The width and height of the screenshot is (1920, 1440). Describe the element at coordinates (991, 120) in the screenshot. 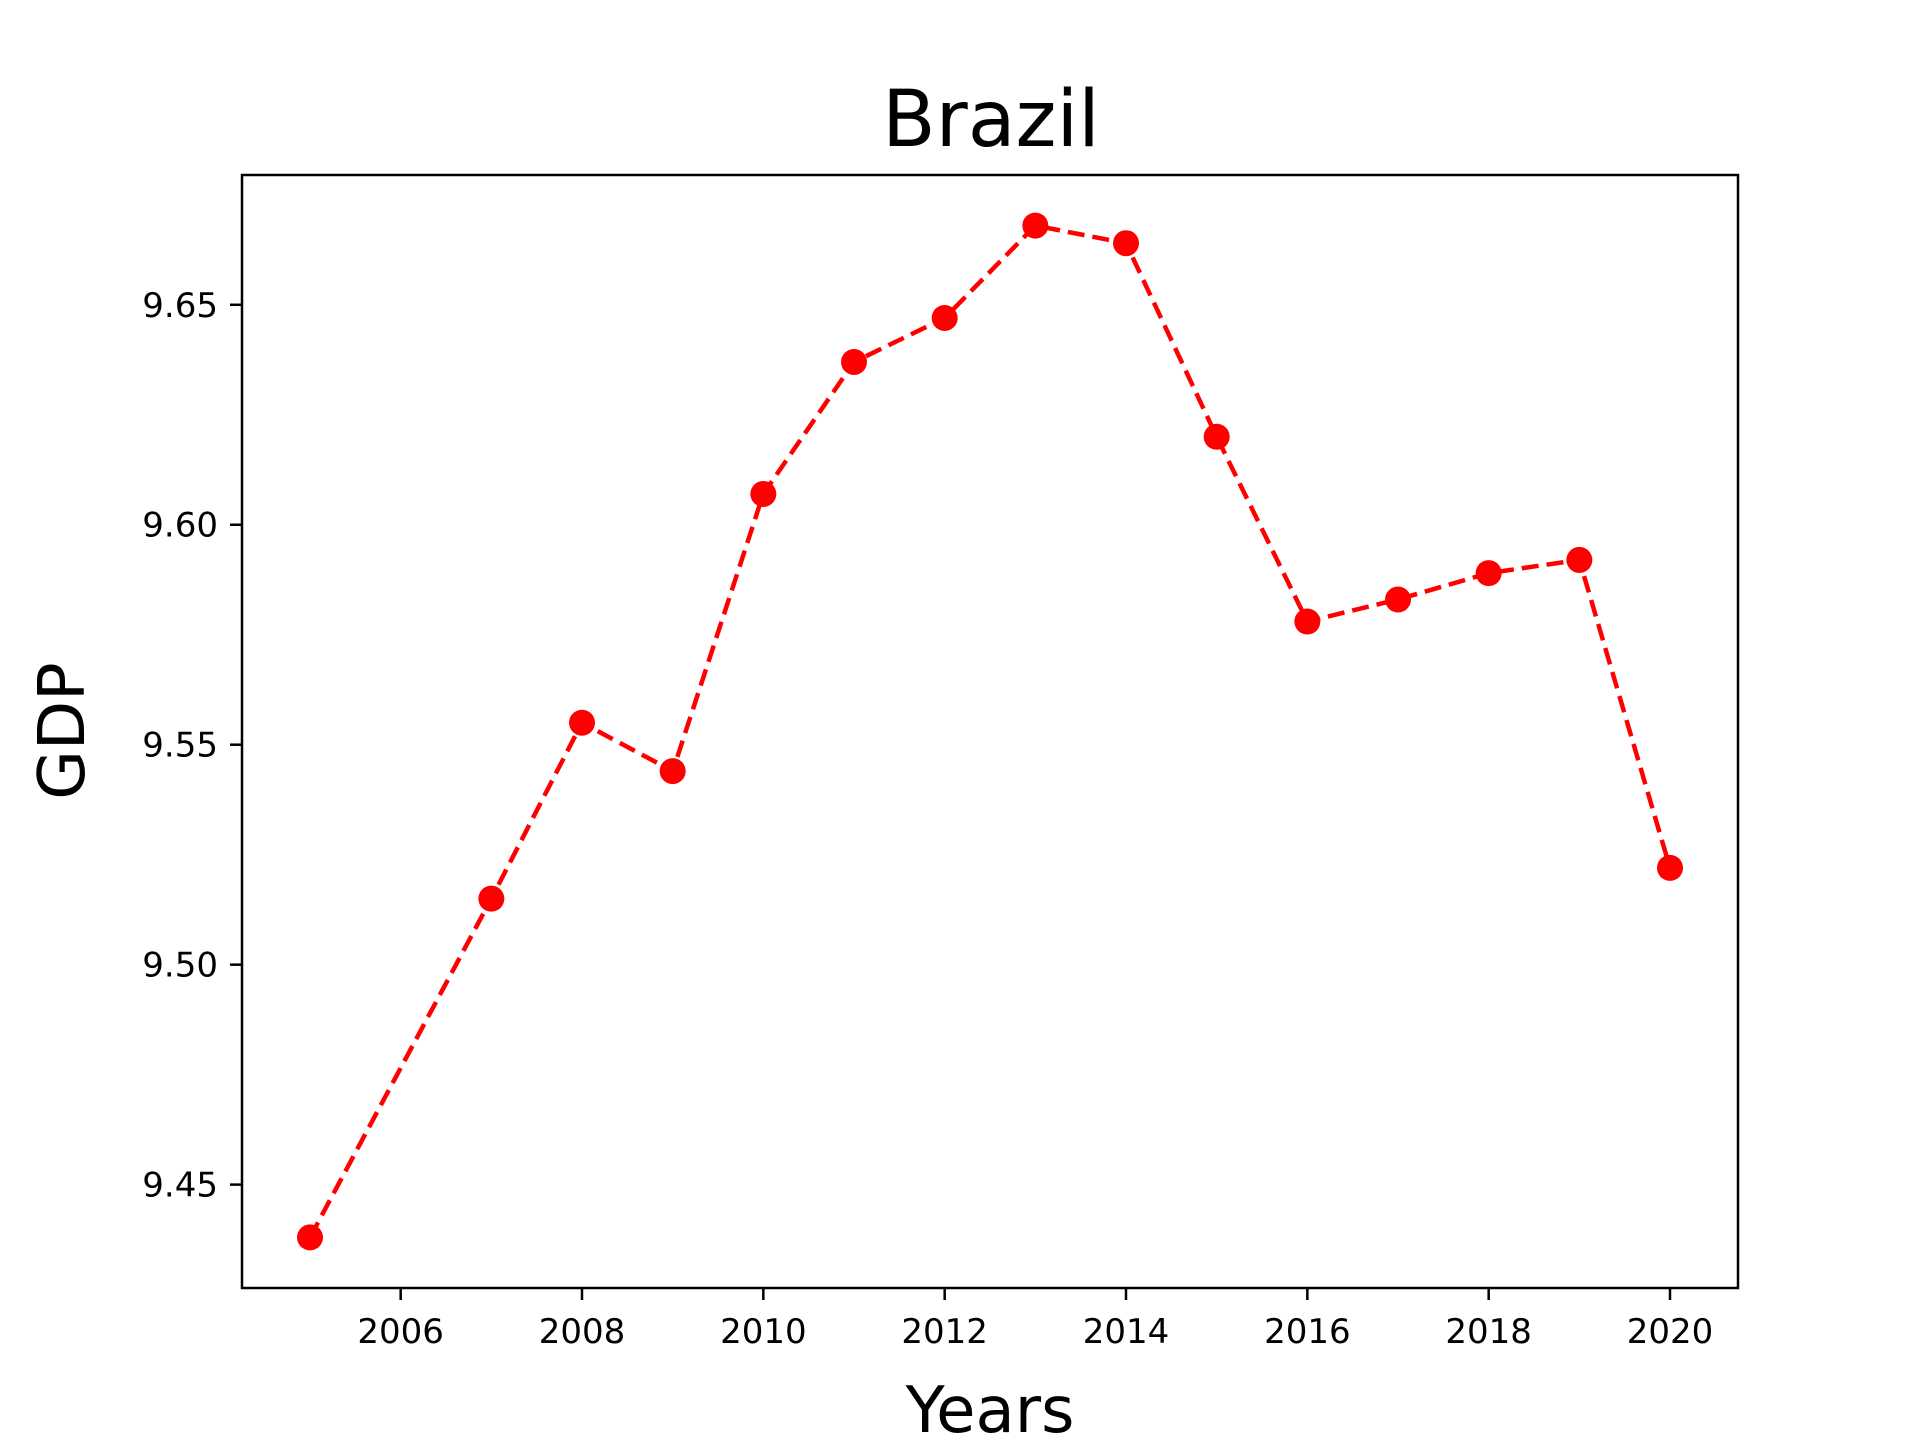

I see `chart-title: Brazil` at that location.